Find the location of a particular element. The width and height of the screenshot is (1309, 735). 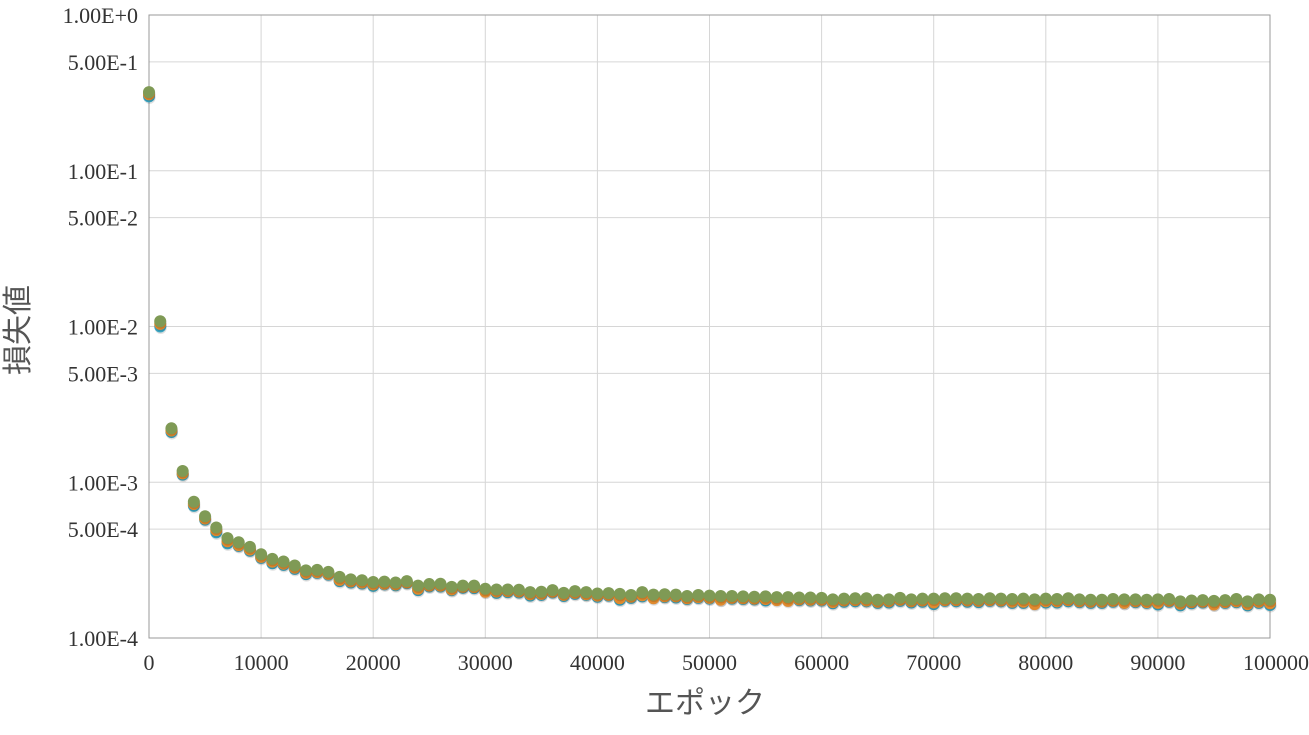

y-tick-label: 5.00E-4 is located at coordinates (103, 529).